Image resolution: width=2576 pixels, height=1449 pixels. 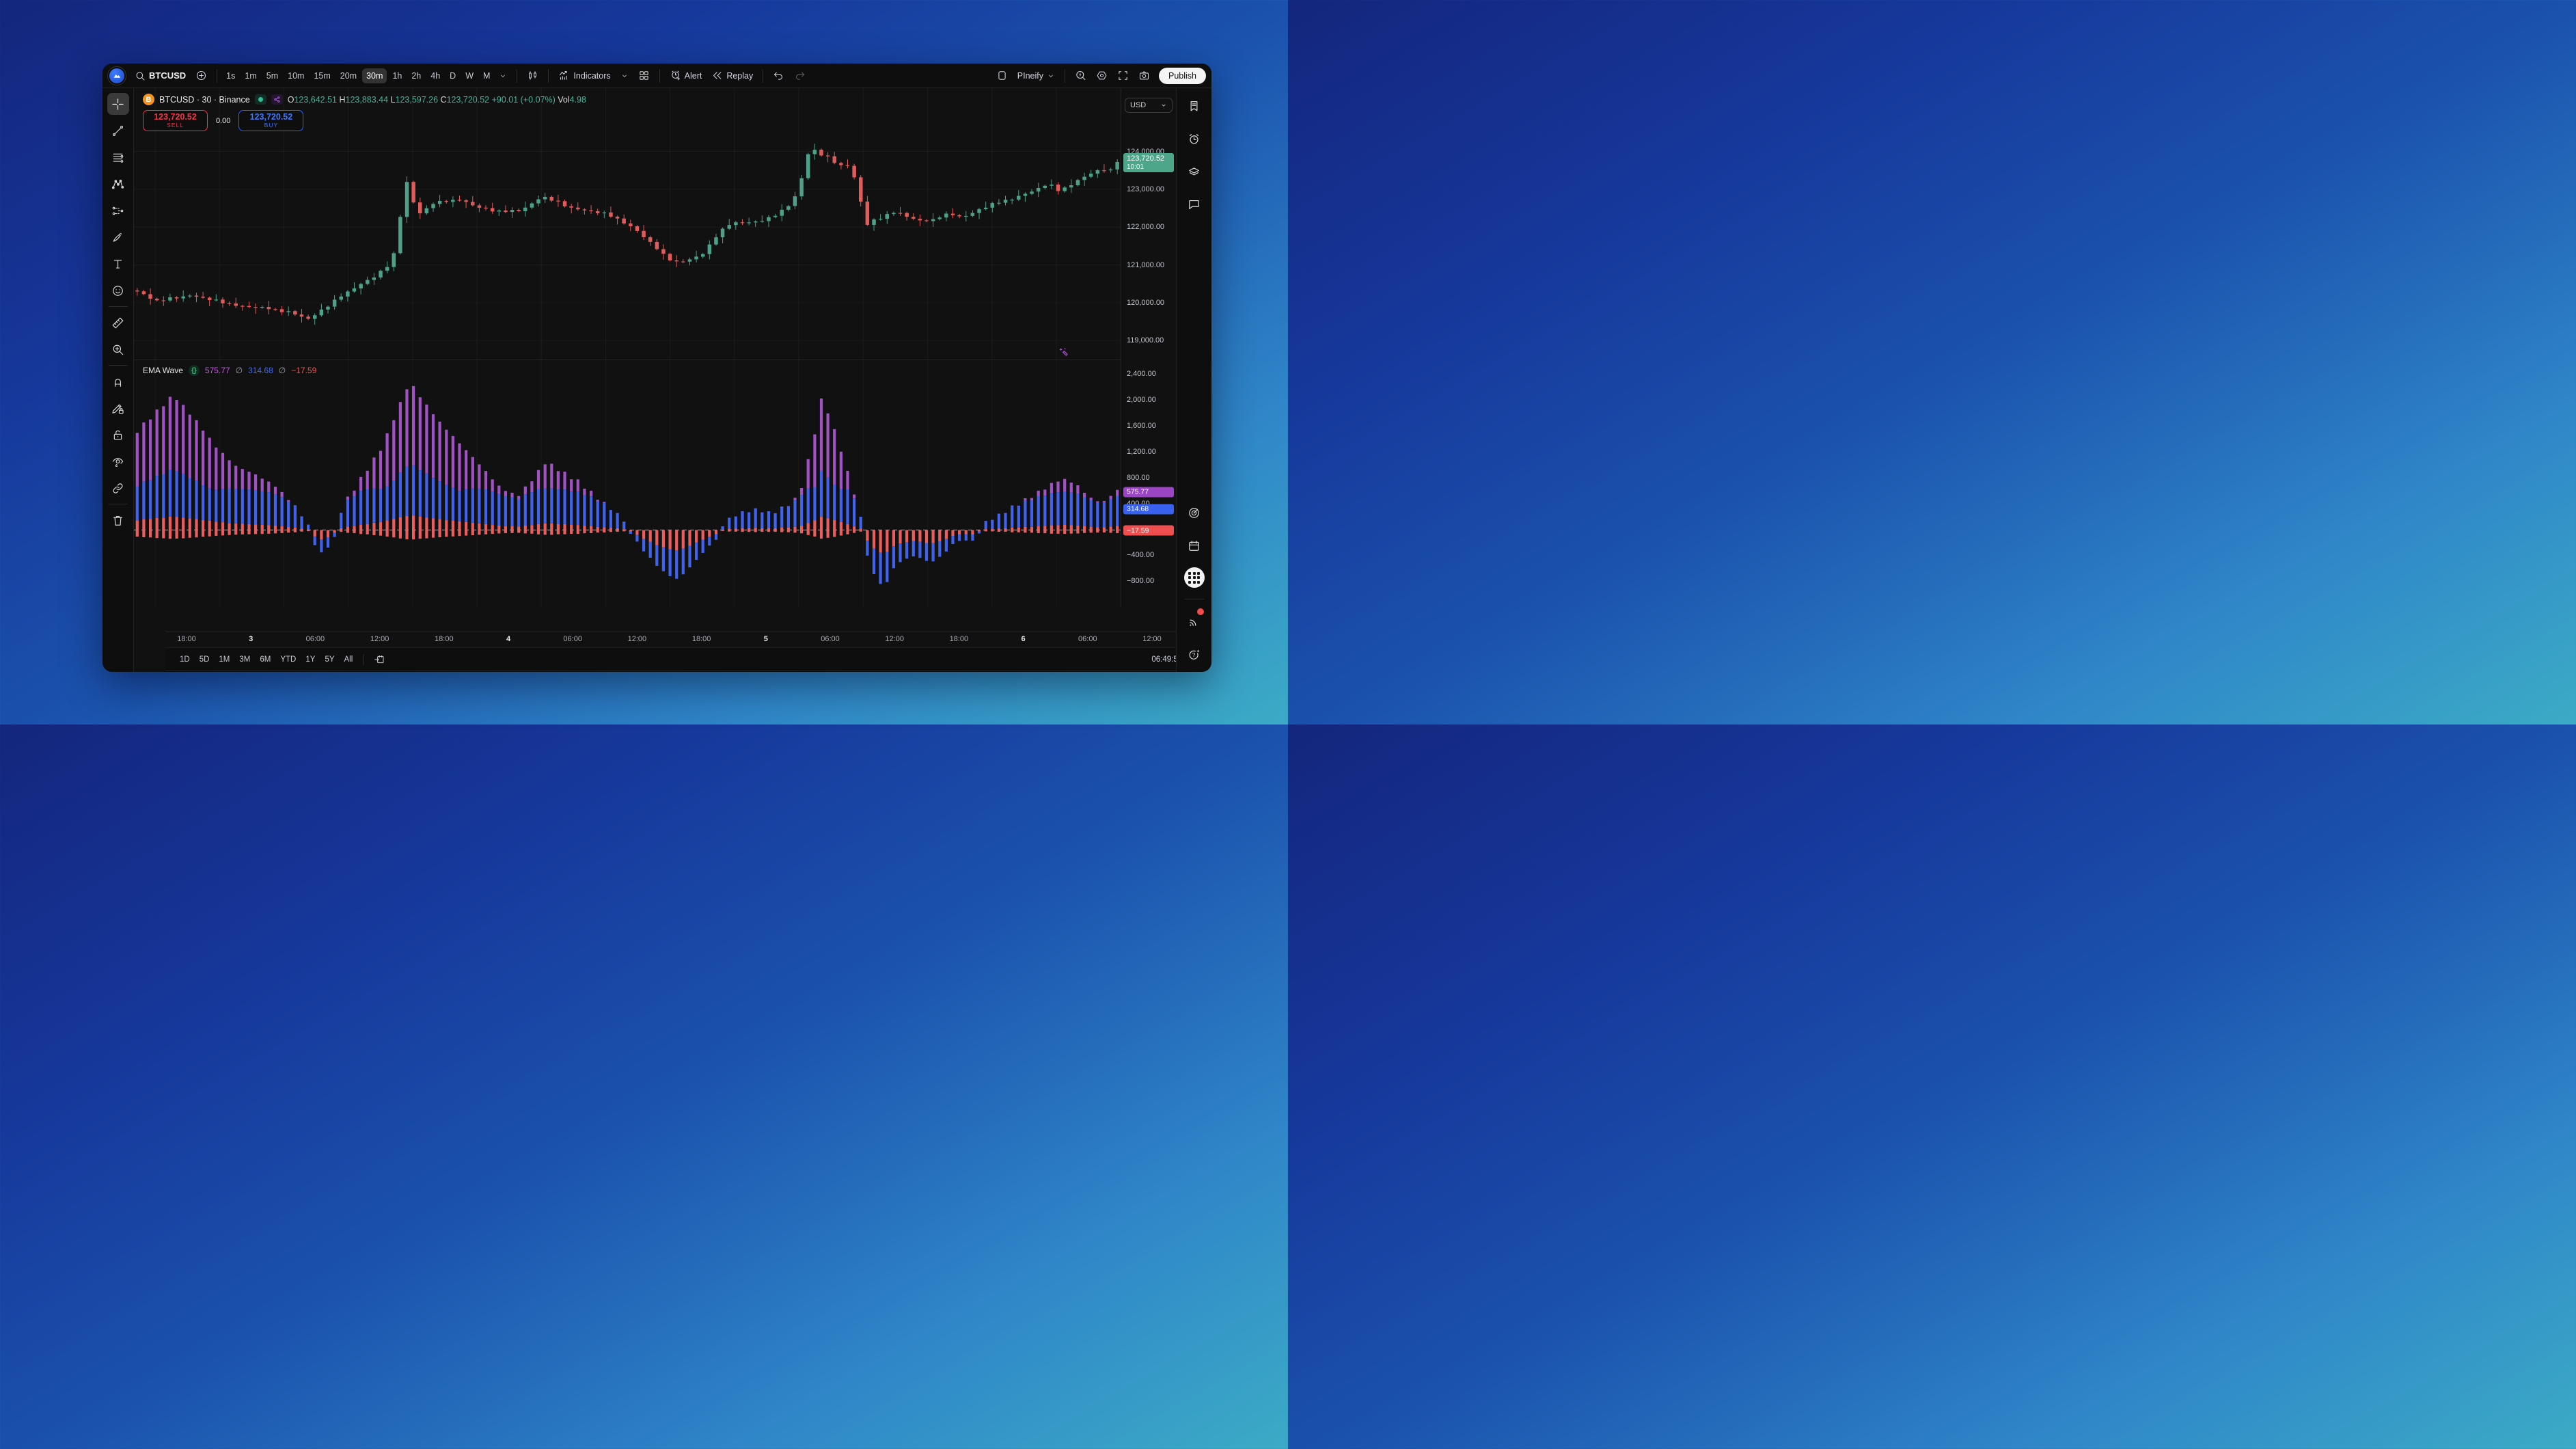 What do you see at coordinates (1194, 139) in the screenshot?
I see `alerts-icon` at bounding box center [1194, 139].